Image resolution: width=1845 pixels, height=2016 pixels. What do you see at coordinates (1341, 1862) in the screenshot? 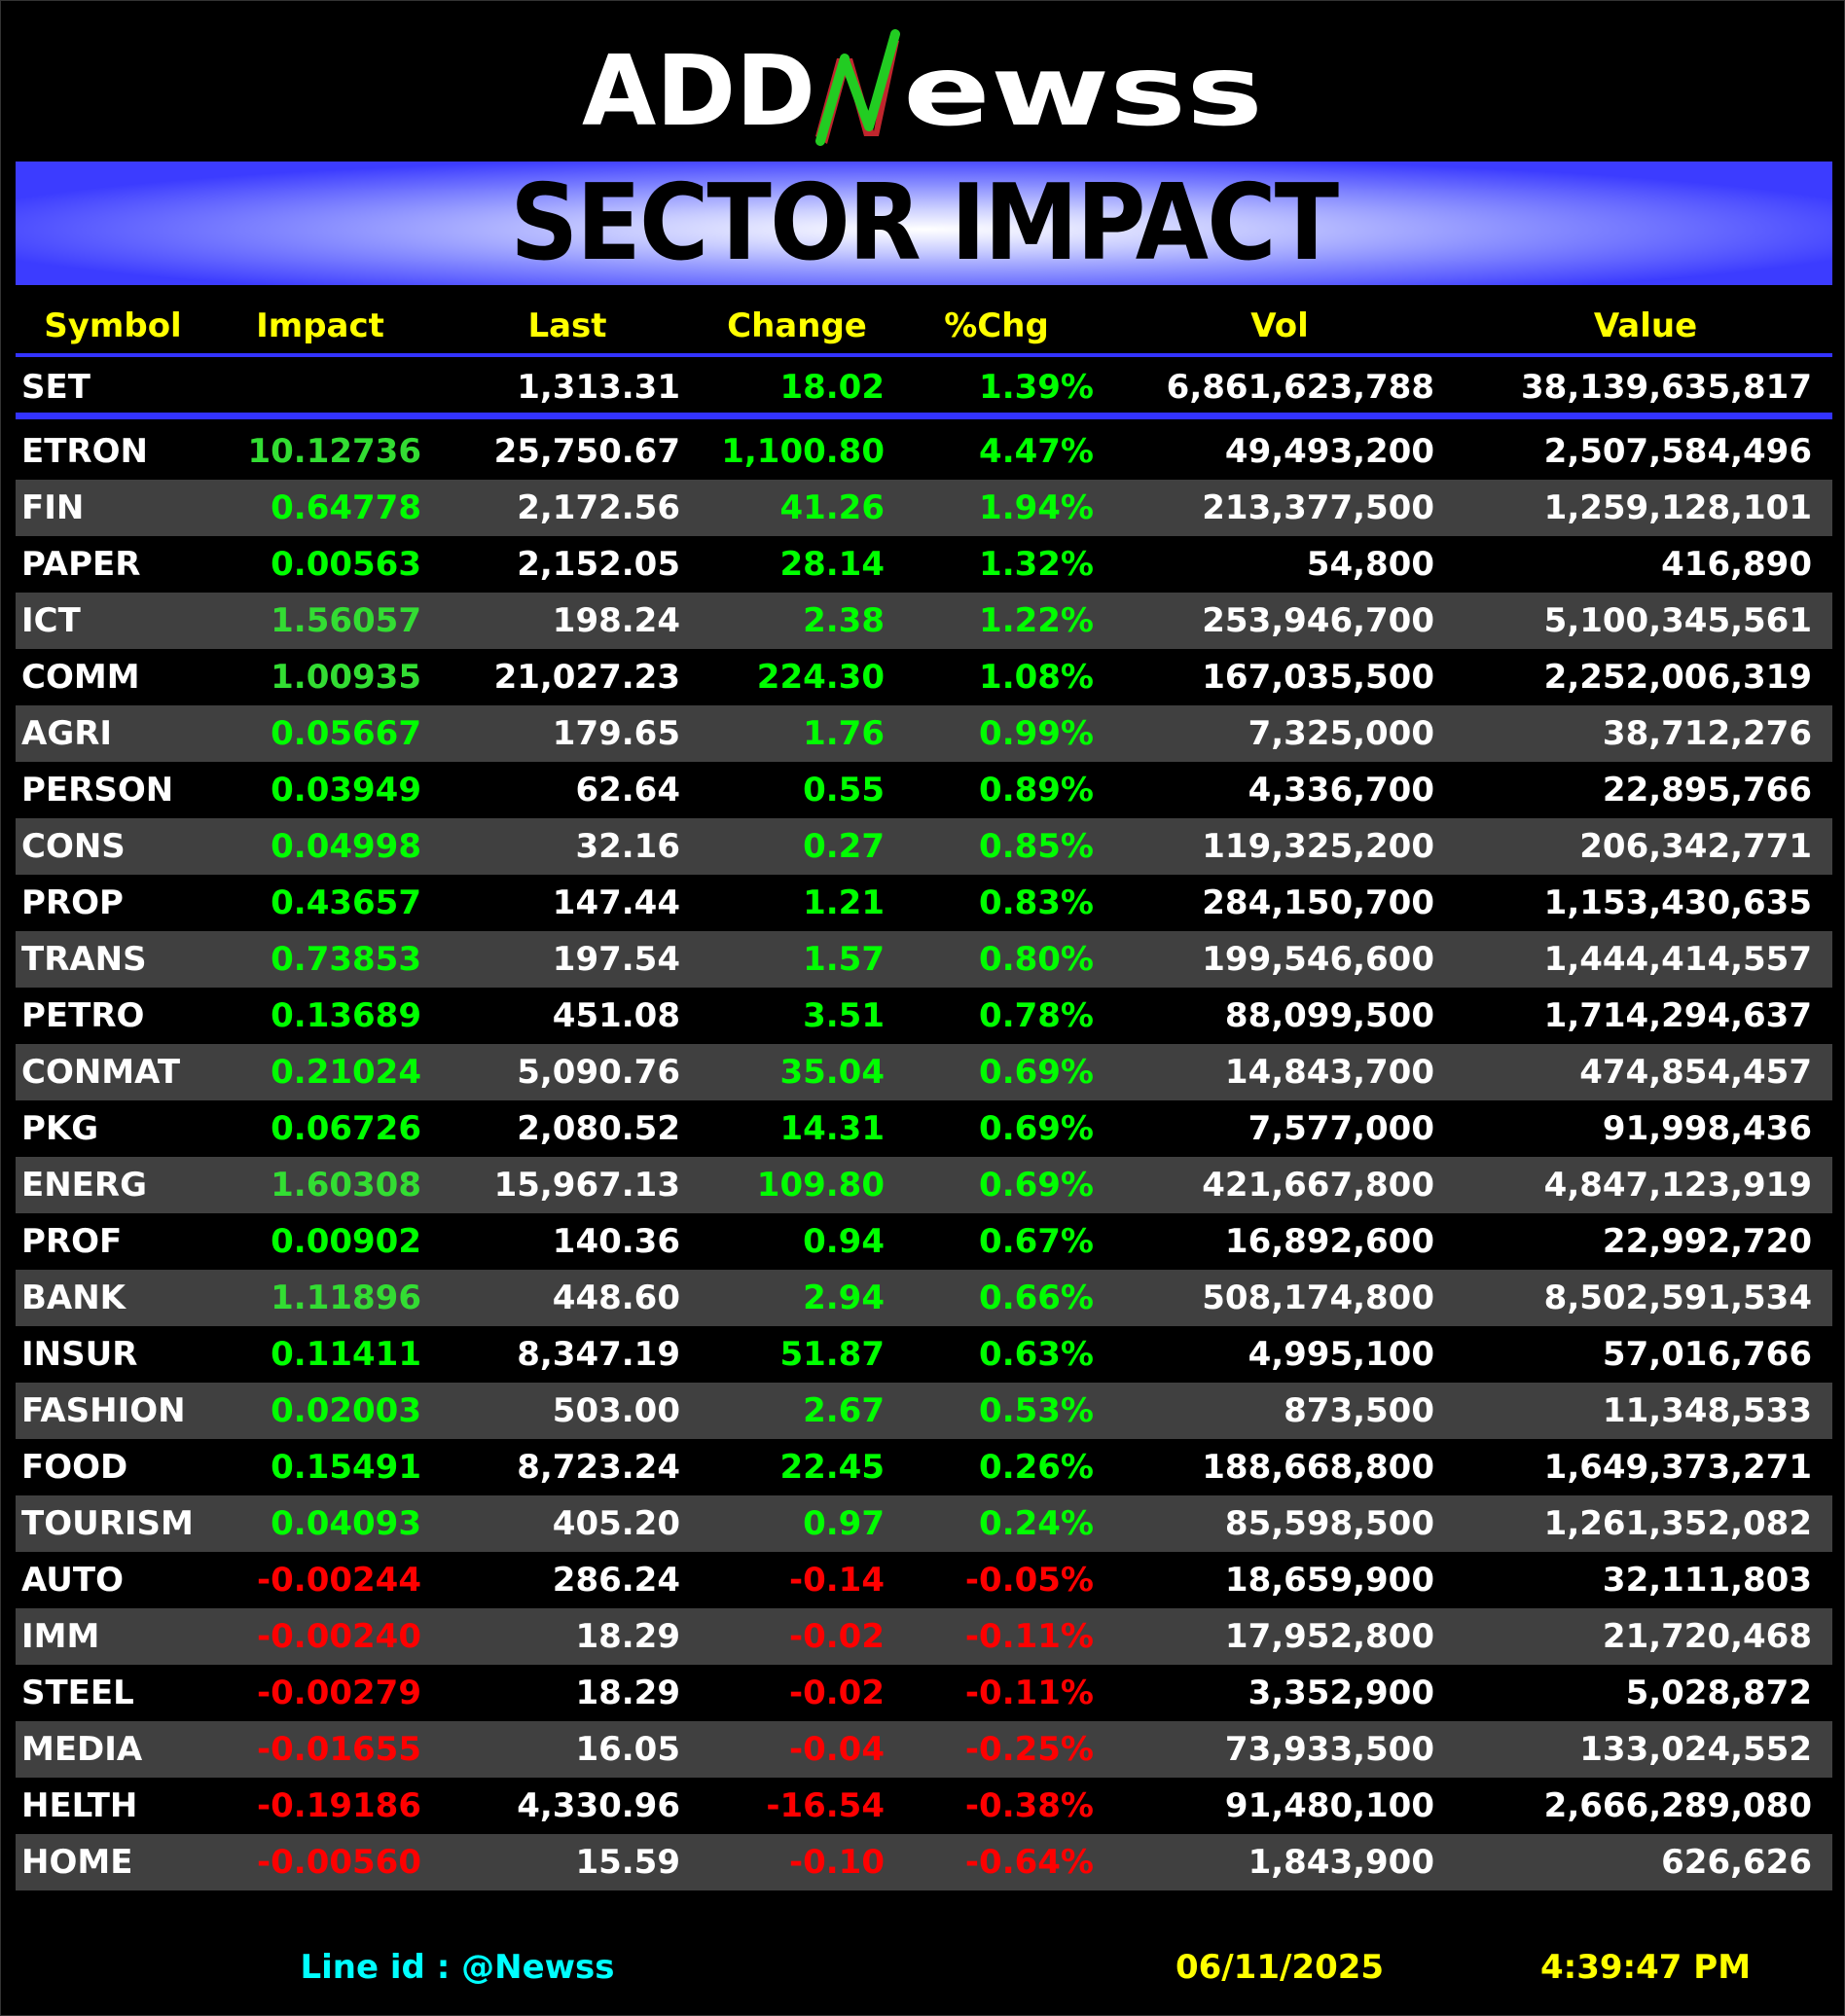
I see `volume: 1,843,900` at bounding box center [1341, 1862].